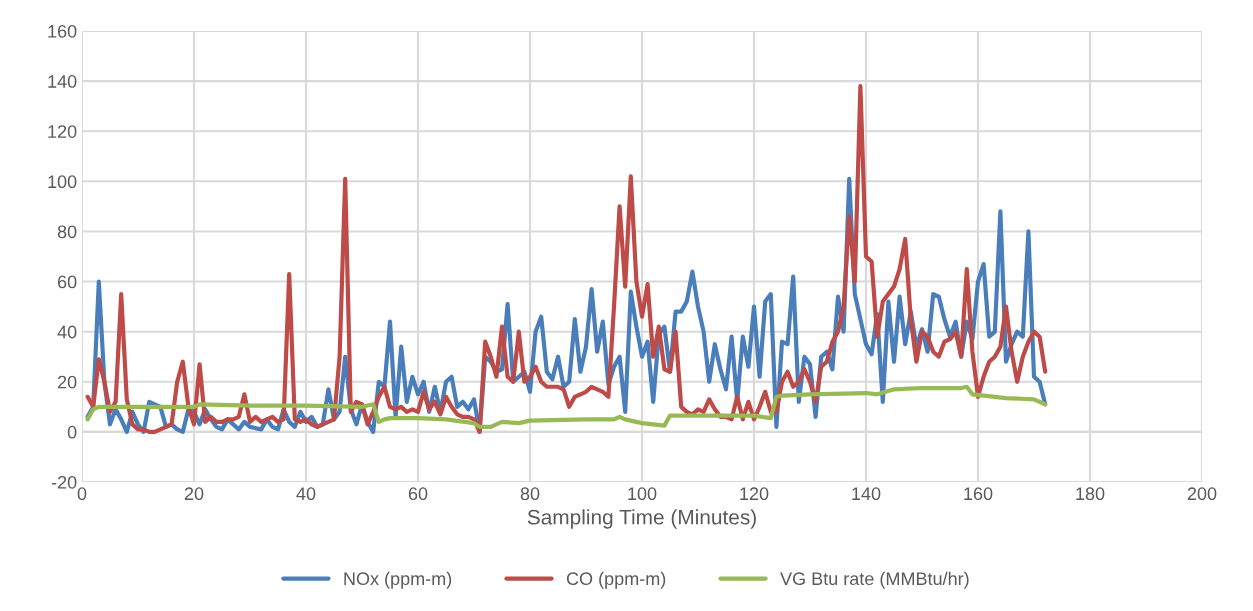 This screenshot has width=1253, height=611. I want to click on x-tick-label: 40, so click(306, 494).